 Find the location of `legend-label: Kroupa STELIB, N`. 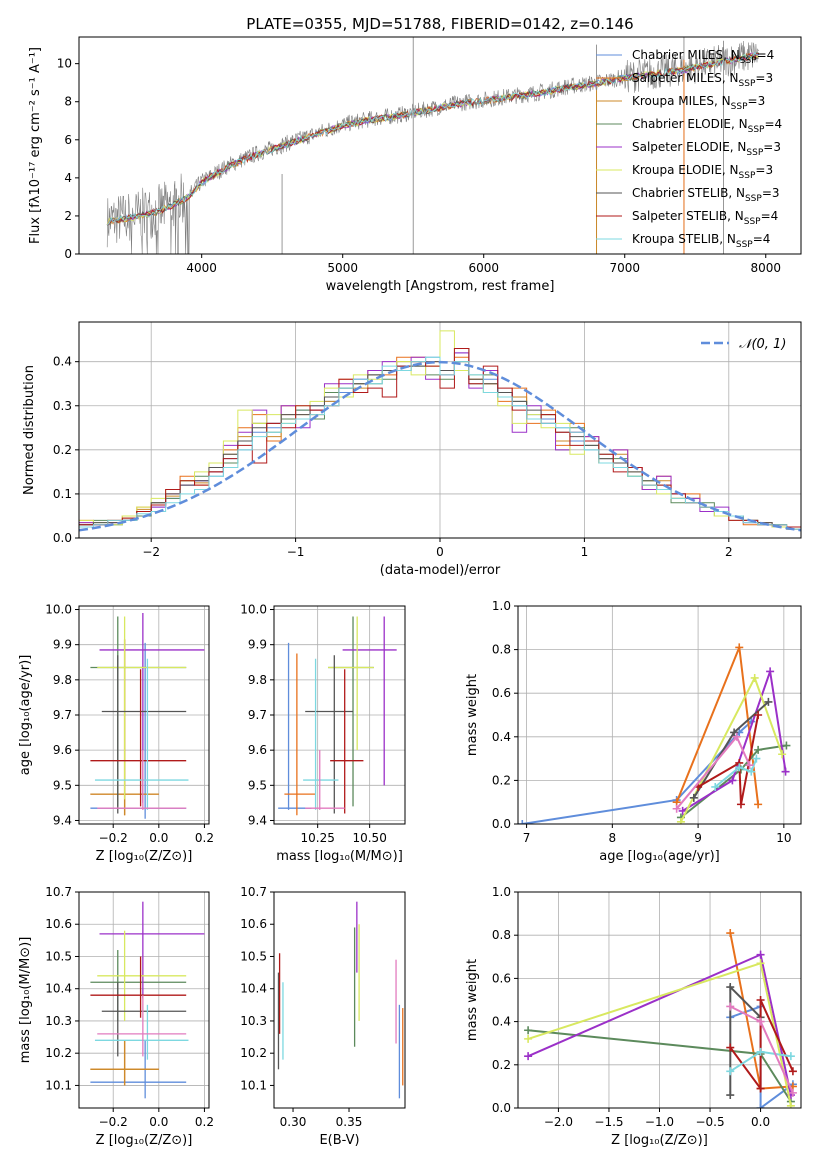

legend-label: Kroupa STELIB, N is located at coordinates (684, 239).